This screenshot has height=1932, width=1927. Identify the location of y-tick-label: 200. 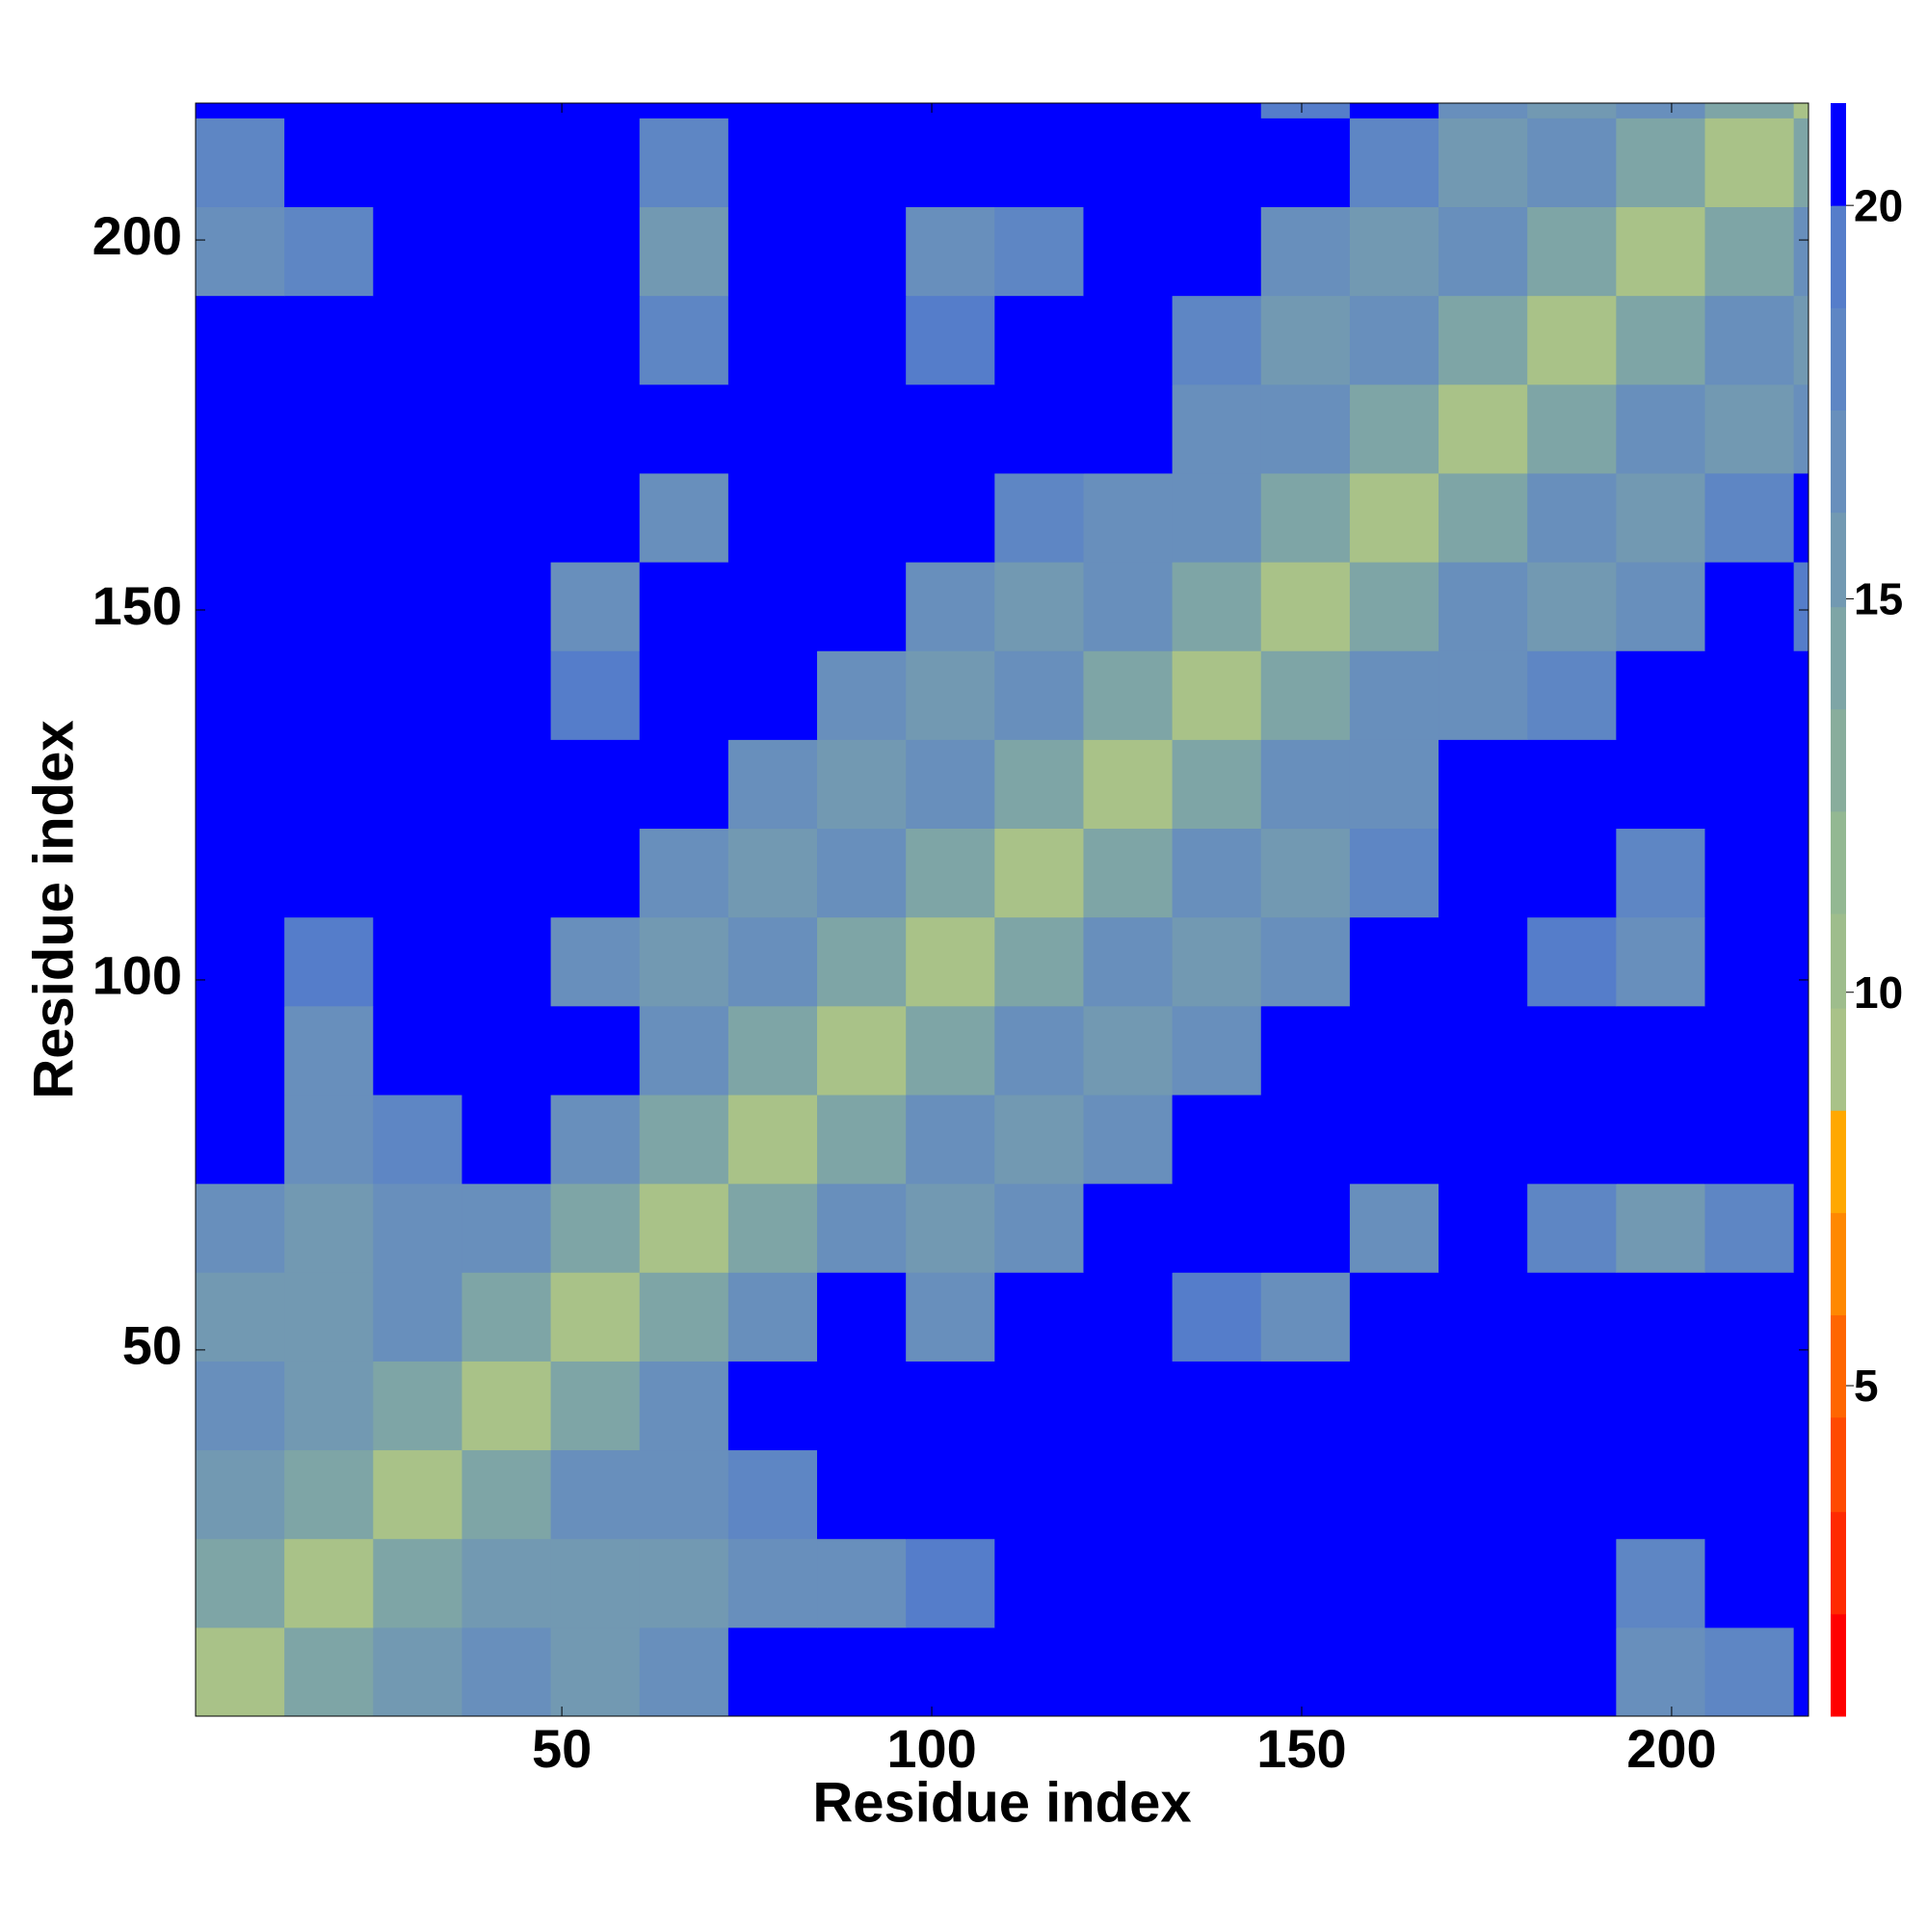
(137, 235).